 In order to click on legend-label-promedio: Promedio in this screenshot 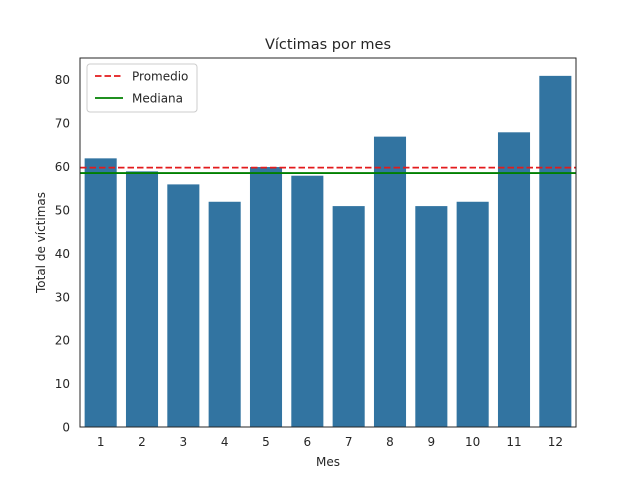, I will do `click(160, 77)`.